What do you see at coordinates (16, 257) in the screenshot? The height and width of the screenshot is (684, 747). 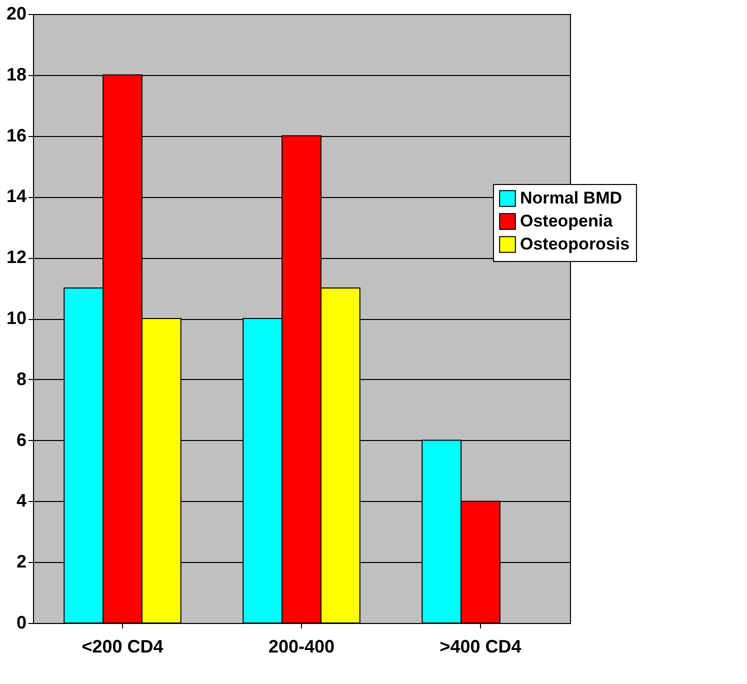 I see `y-tick-label: 12` at bounding box center [16, 257].